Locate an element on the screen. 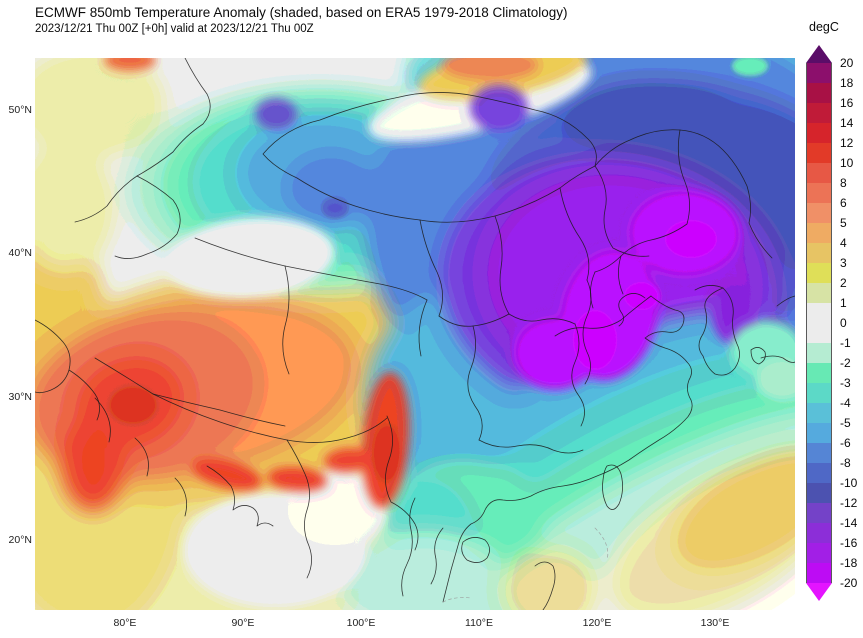 The height and width of the screenshot is (638, 863). anomaly-region-topleft-orange is located at coordinates (130, 64).